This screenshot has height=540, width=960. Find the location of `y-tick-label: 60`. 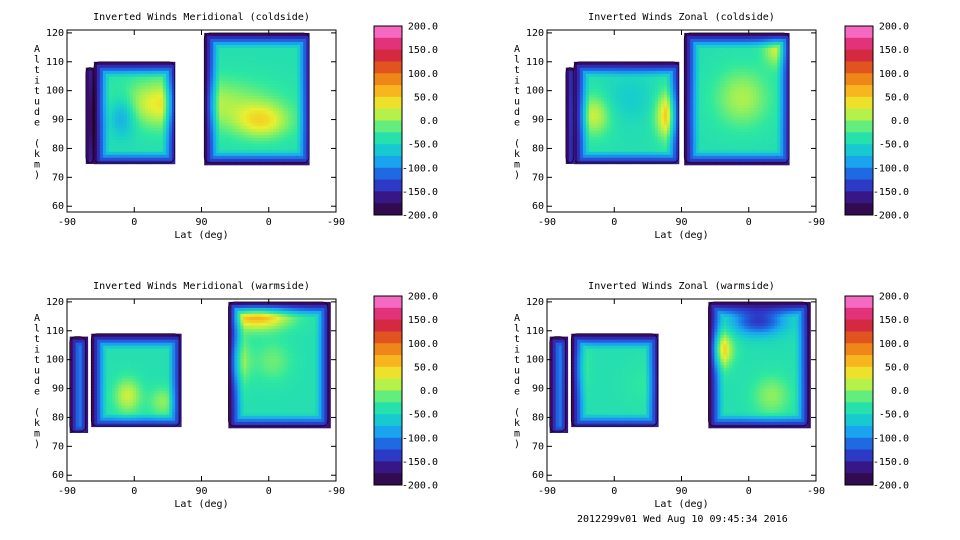

y-tick-label: 60 is located at coordinates (538, 206).